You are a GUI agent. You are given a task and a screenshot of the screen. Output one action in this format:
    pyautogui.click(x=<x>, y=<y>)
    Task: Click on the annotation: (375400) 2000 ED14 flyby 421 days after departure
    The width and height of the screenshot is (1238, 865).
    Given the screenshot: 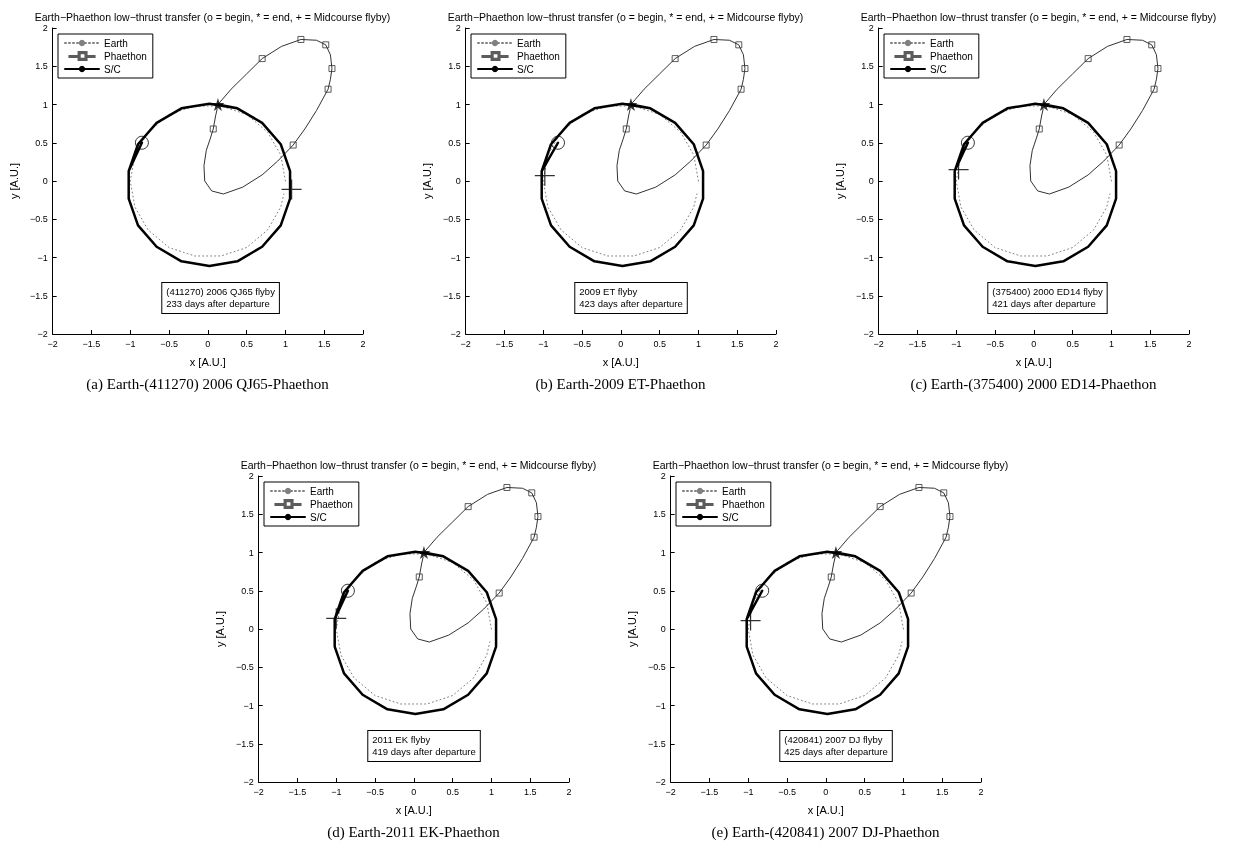 What is the action you would take?
    pyautogui.click(x=1047, y=298)
    